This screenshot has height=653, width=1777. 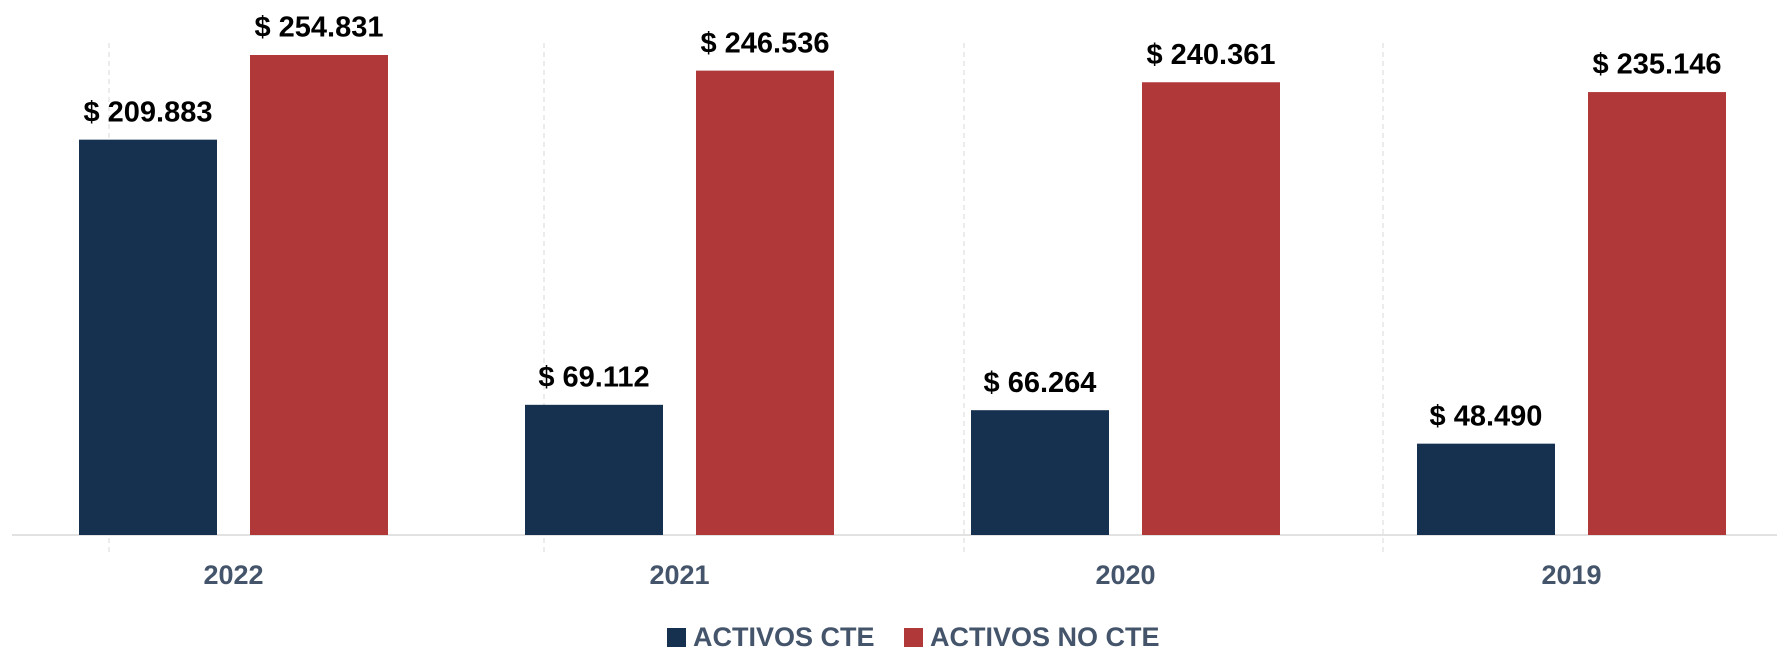 I want to click on x-tick-label: 2021, so click(x=679, y=575).